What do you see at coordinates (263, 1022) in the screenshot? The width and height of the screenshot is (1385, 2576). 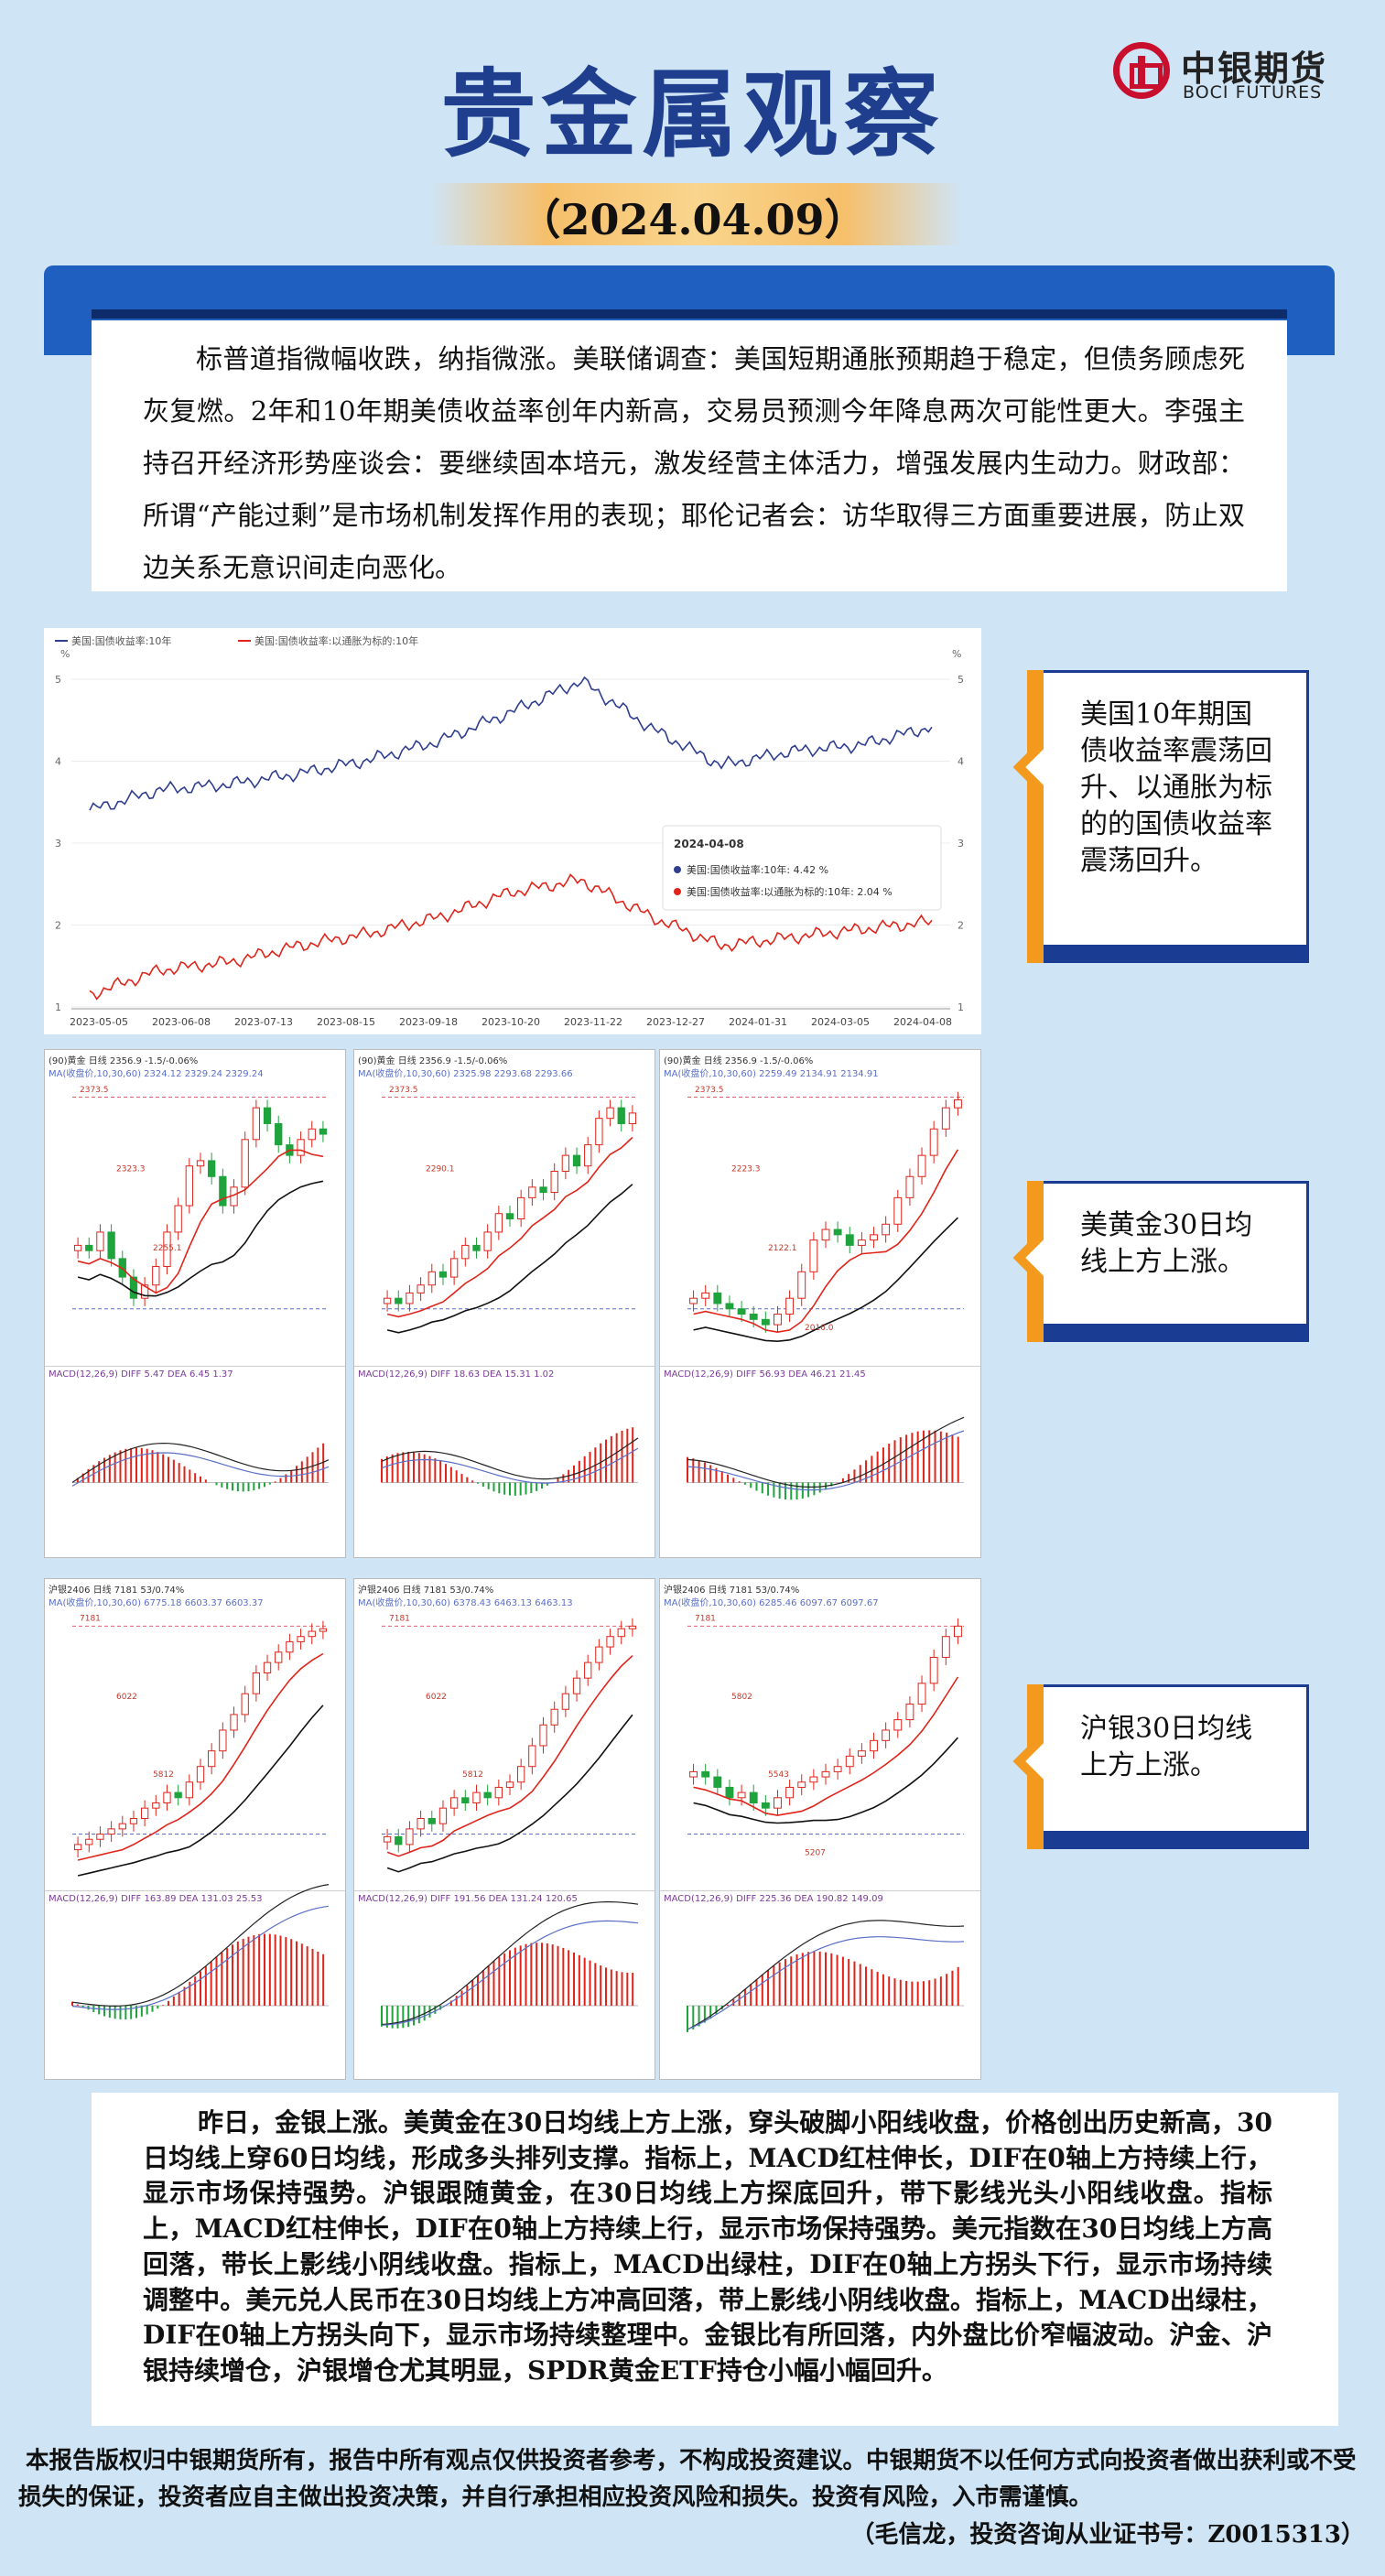 I see `x-tick-label: 2023-07-13` at bounding box center [263, 1022].